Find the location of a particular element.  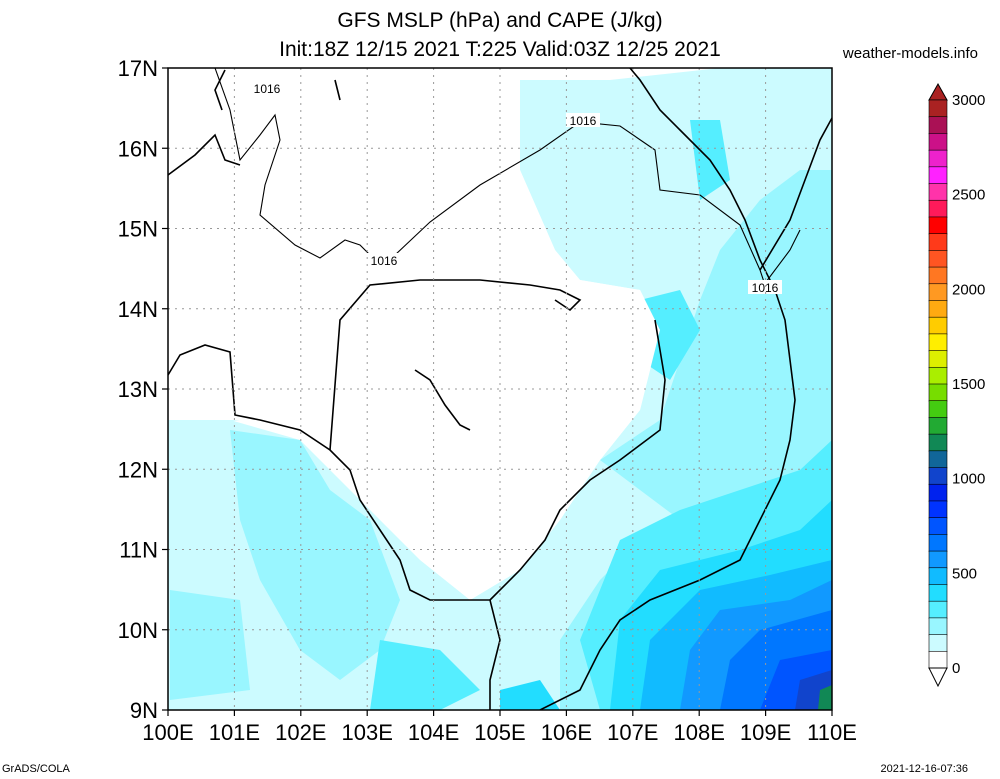

colorbar-bottom-arrow is located at coordinates (938, 677).